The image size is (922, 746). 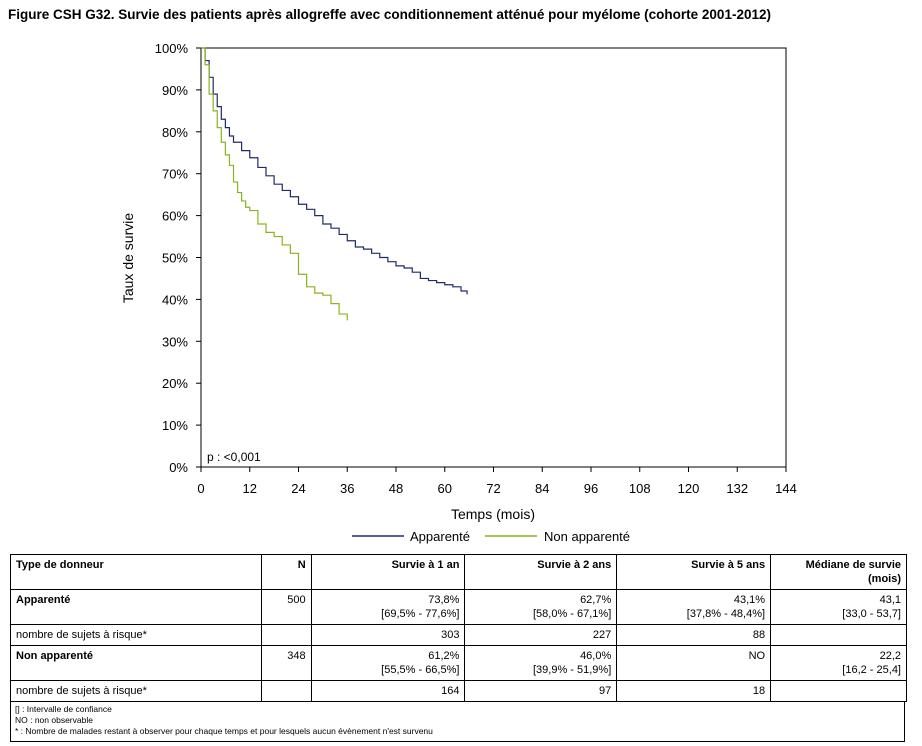 What do you see at coordinates (541, 572) in the screenshot?
I see `table-header: Survie à 2 ans` at bounding box center [541, 572].